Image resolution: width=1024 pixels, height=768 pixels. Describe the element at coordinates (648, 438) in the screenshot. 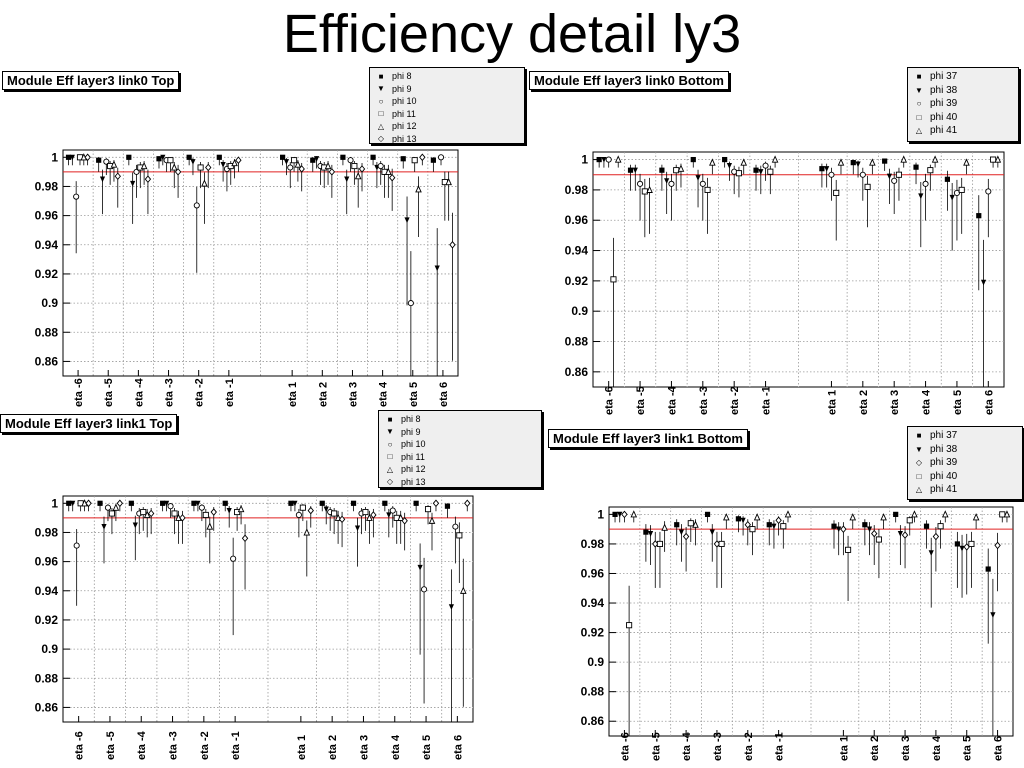

I see `chart-title-link1-bottom: Module Eff layer3 link1 Bottom` at that location.